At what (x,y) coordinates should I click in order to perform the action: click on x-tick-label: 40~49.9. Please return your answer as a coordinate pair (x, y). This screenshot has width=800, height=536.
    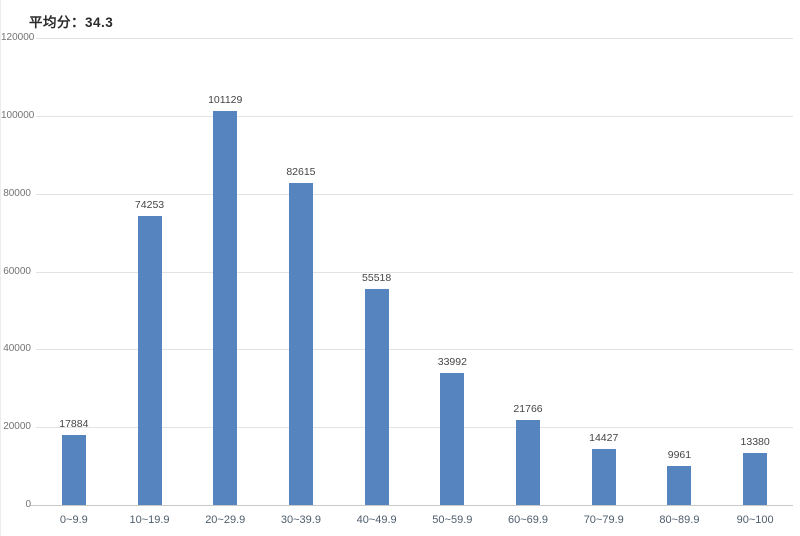
    Looking at the image, I should click on (376, 520).